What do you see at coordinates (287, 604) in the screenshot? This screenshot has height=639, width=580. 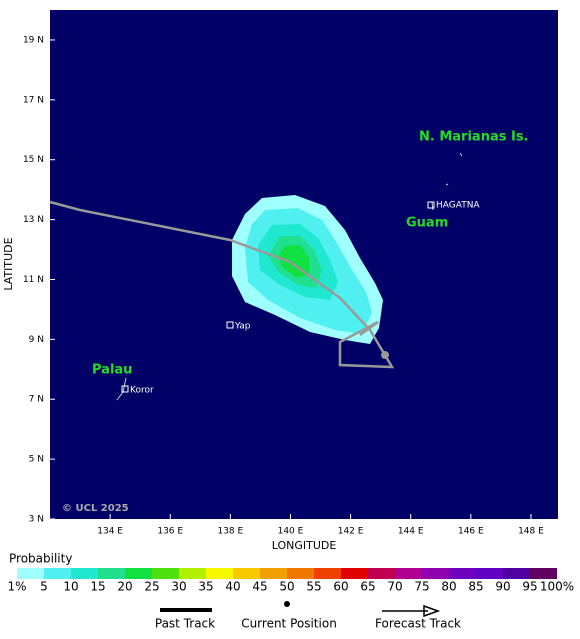 I see `current-position-symbol` at bounding box center [287, 604].